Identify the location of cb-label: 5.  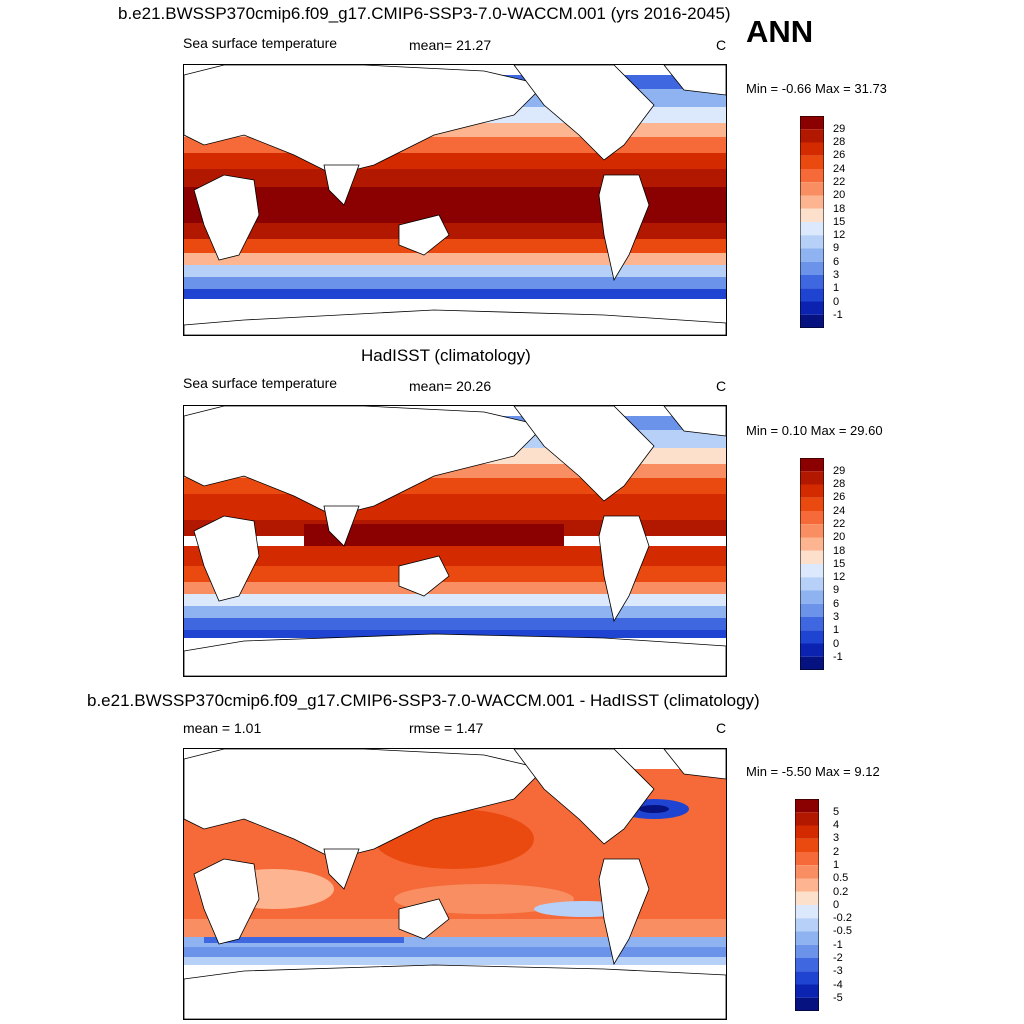
(836, 812).